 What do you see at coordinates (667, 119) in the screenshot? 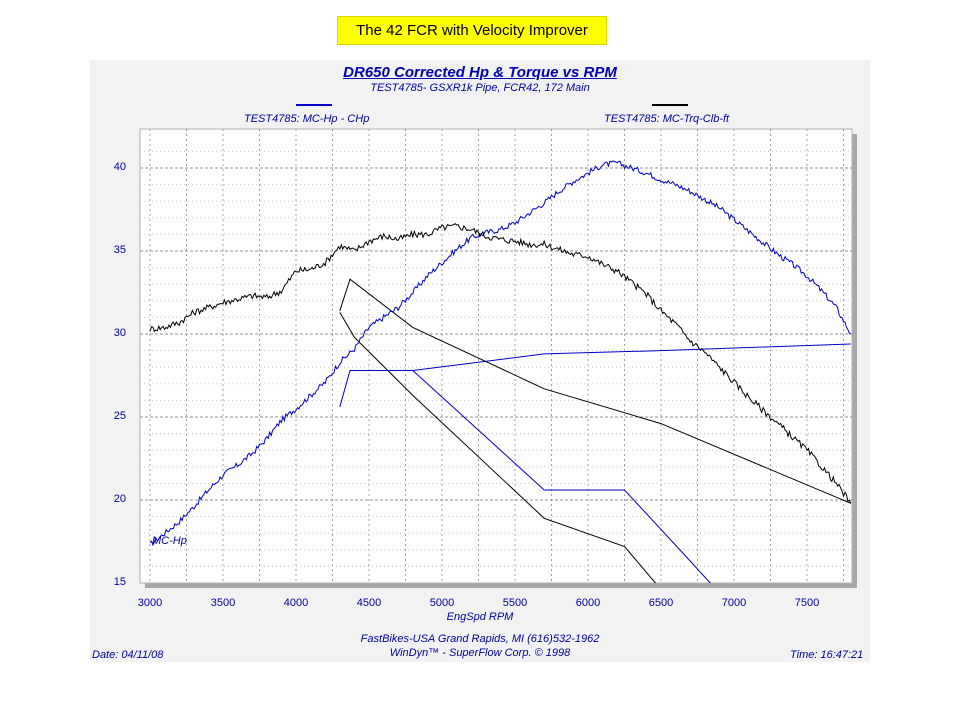
I see `legend-label-torque: TEST4785: MC-Trq-Clb-ft` at bounding box center [667, 119].